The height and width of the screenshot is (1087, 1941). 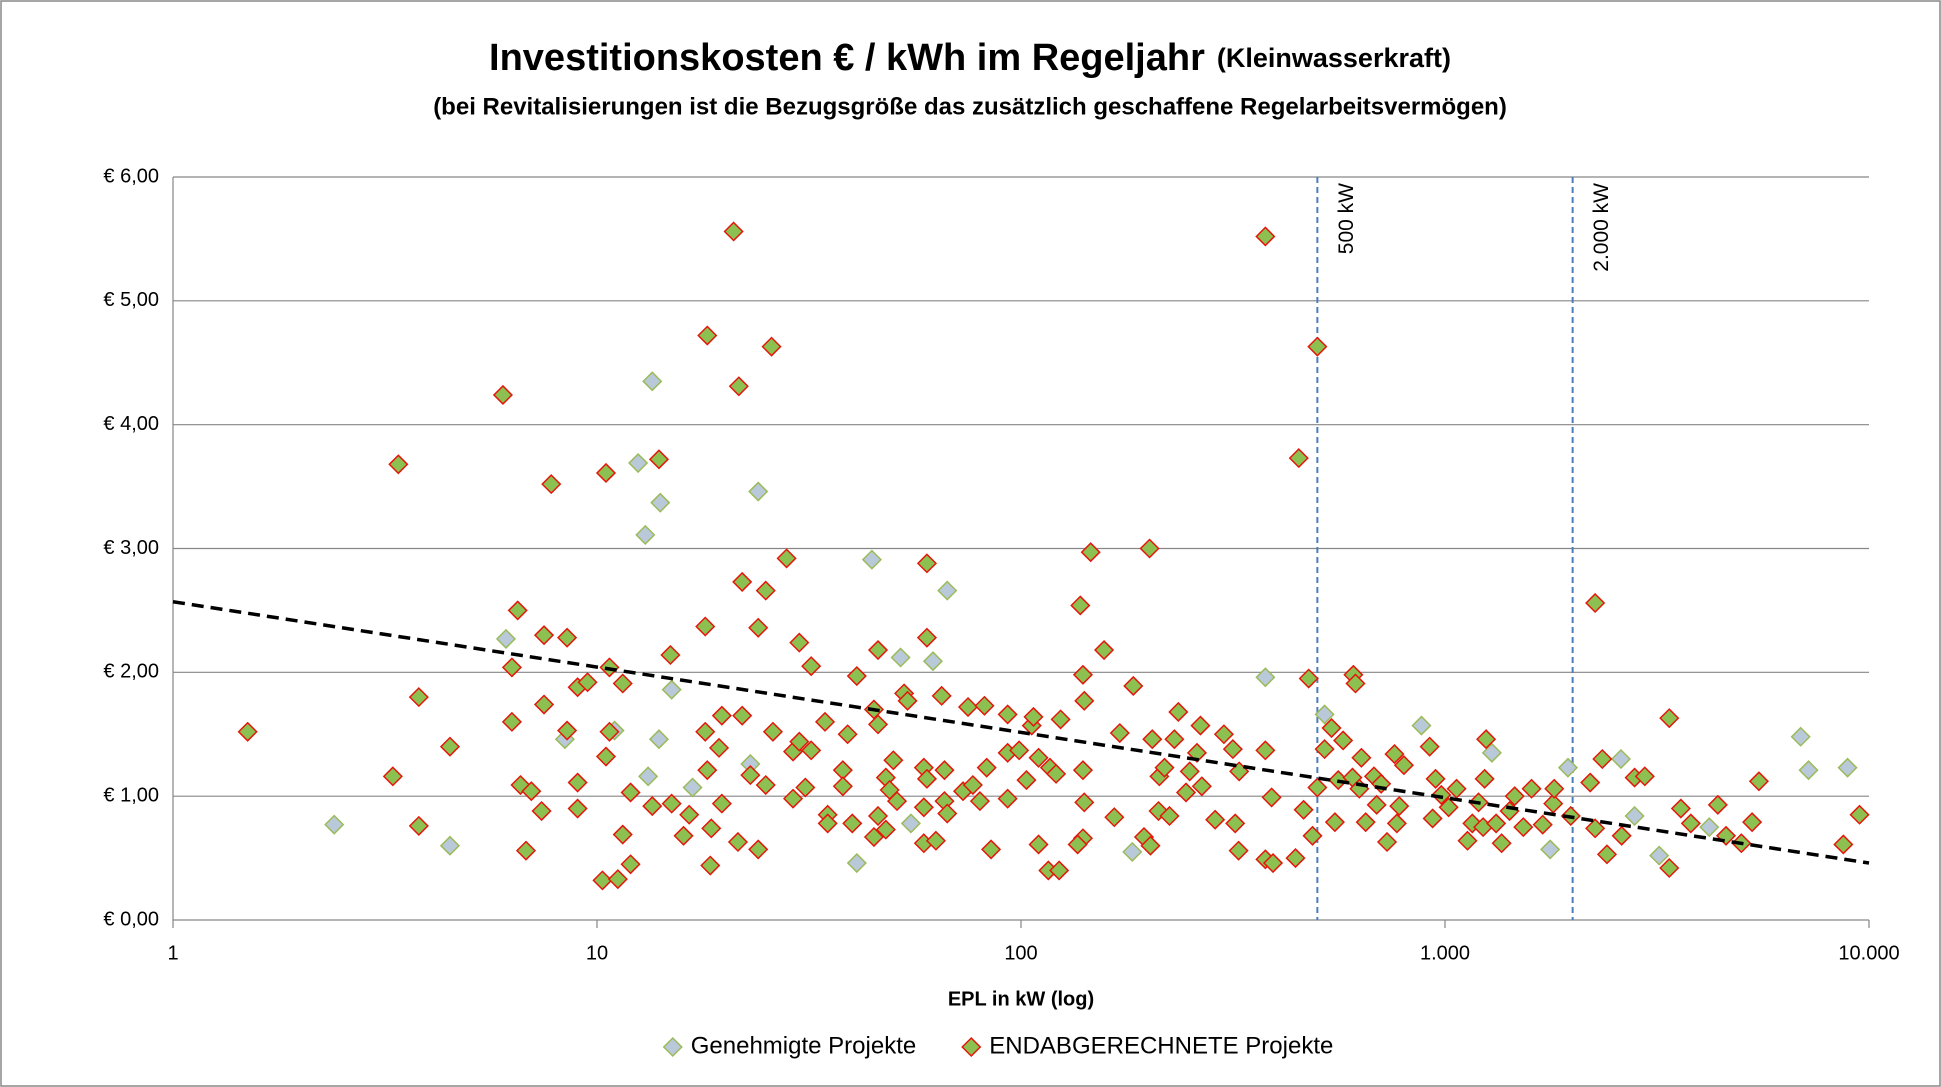 I want to click on x-tick-label: 1, so click(x=172, y=953).